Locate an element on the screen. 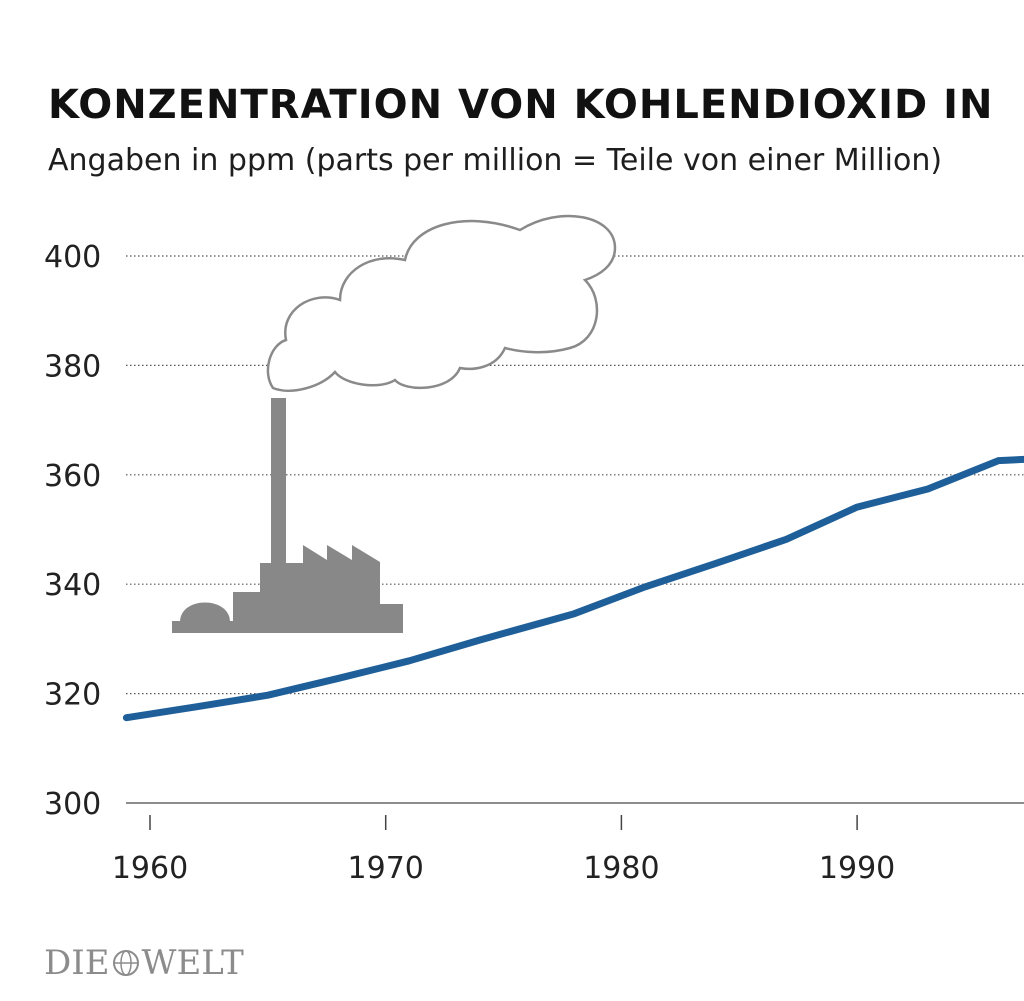 This screenshot has width=1024, height=1001. y-axis-tick-labels: 400 380 360 340 320 300 is located at coordinates (72, 531).